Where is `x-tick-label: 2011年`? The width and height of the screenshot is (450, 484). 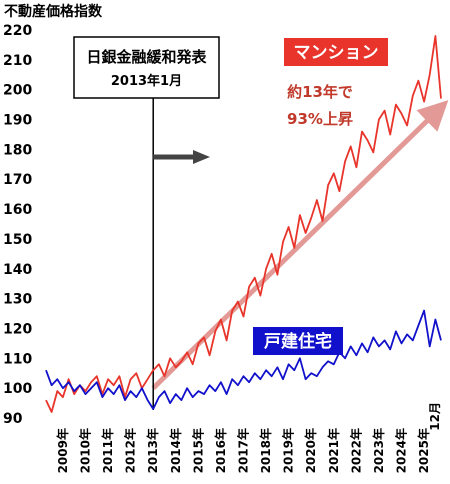 x-tick-label: 2011年 is located at coordinates (107, 450).